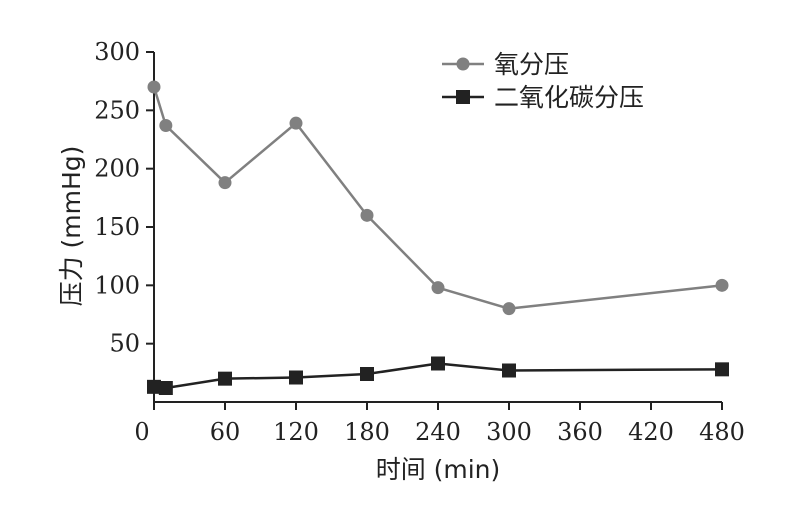  What do you see at coordinates (124, 344) in the screenshot?
I see `y-tick-label-50: 50` at bounding box center [124, 344].